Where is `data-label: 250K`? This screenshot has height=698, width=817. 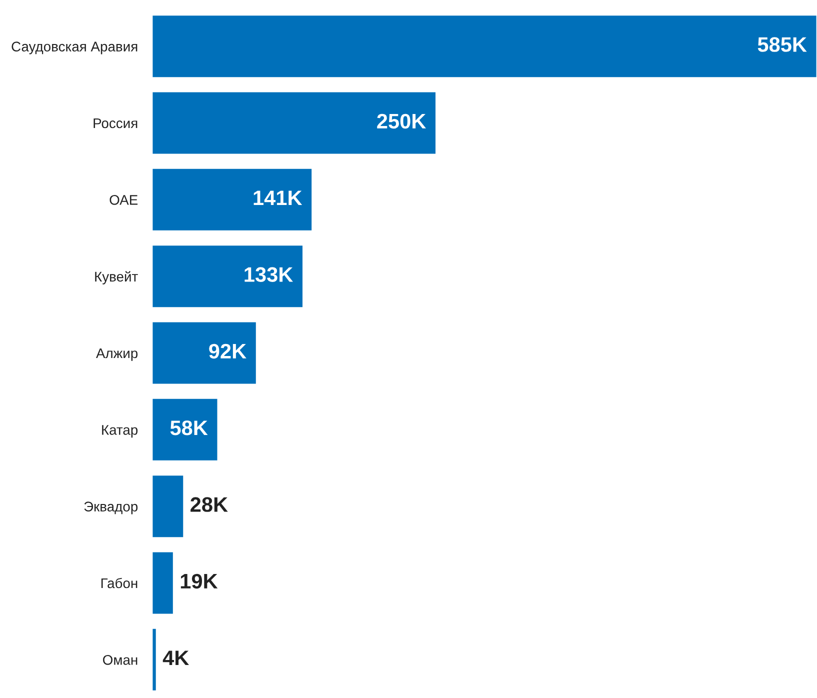
data-label: 250K is located at coordinates (401, 121).